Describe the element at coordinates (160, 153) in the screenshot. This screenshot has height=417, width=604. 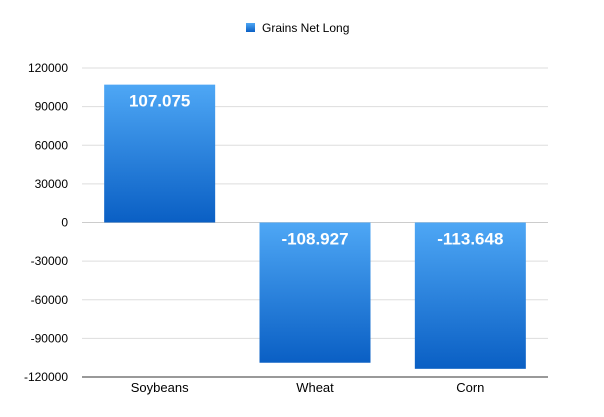
I see `bar-soybeans` at that location.